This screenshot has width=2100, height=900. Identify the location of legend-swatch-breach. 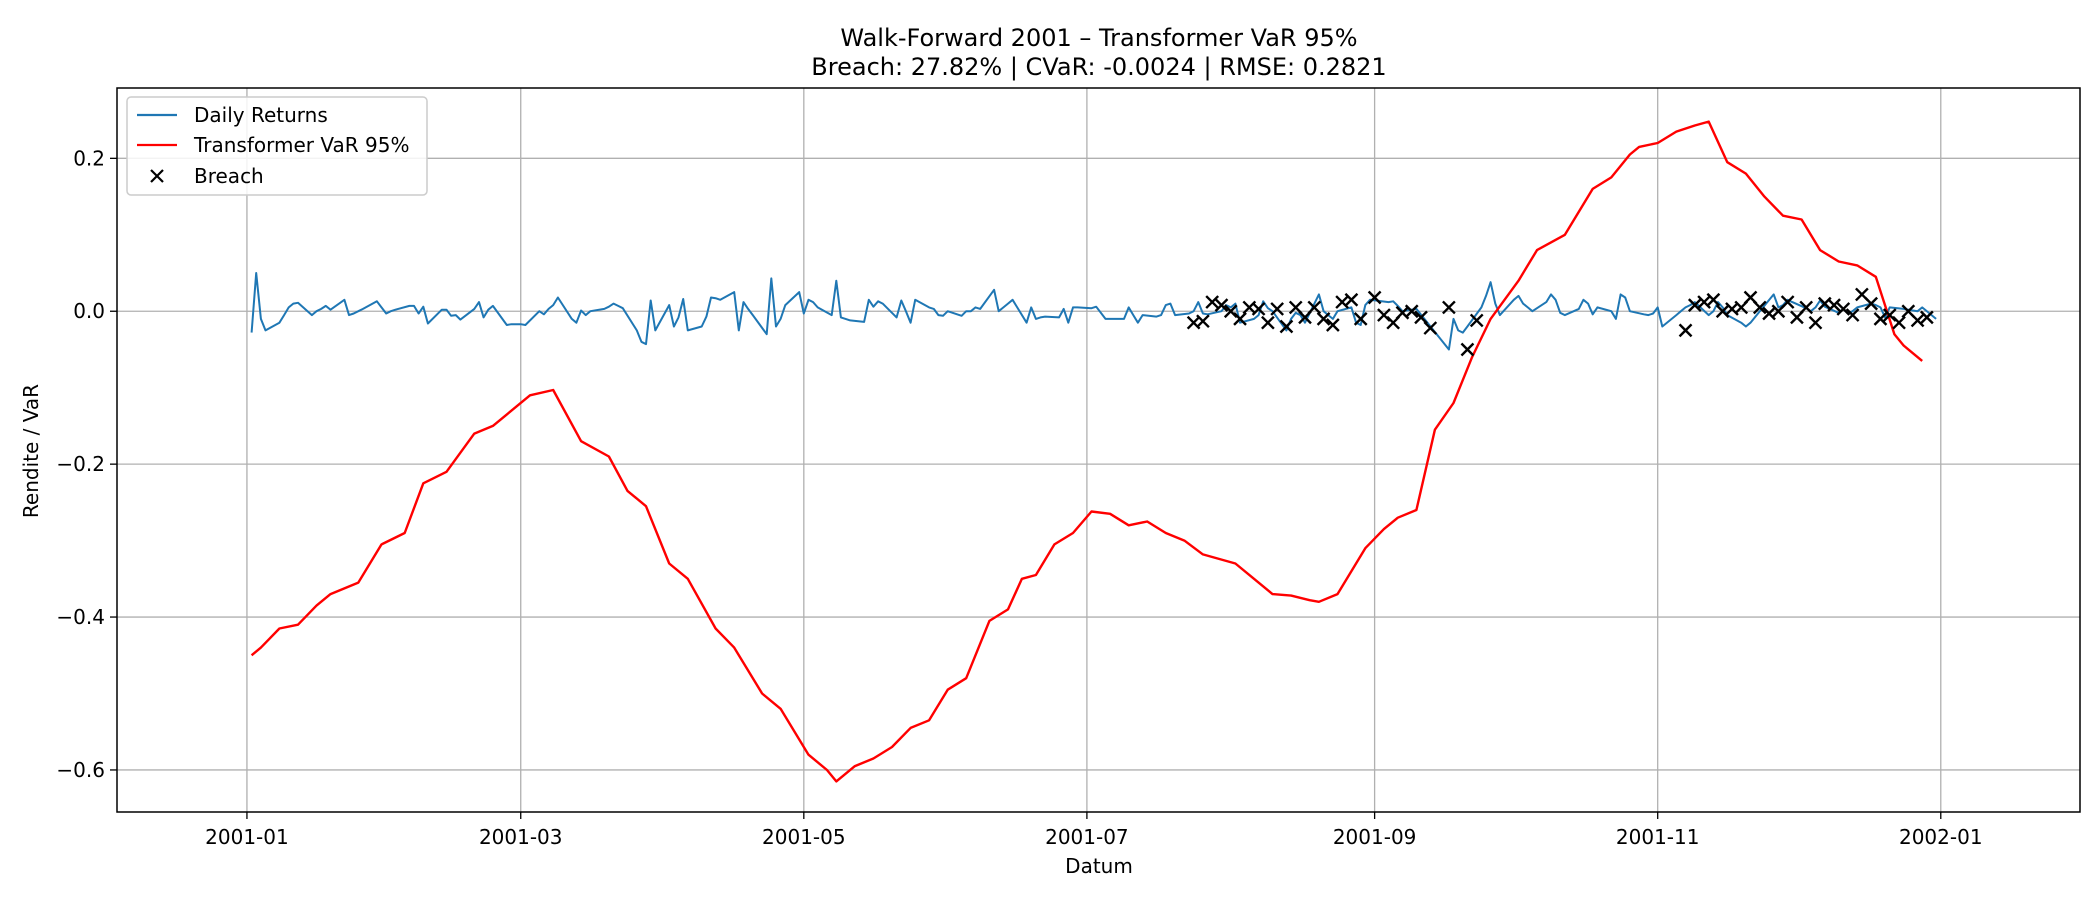
(157, 176).